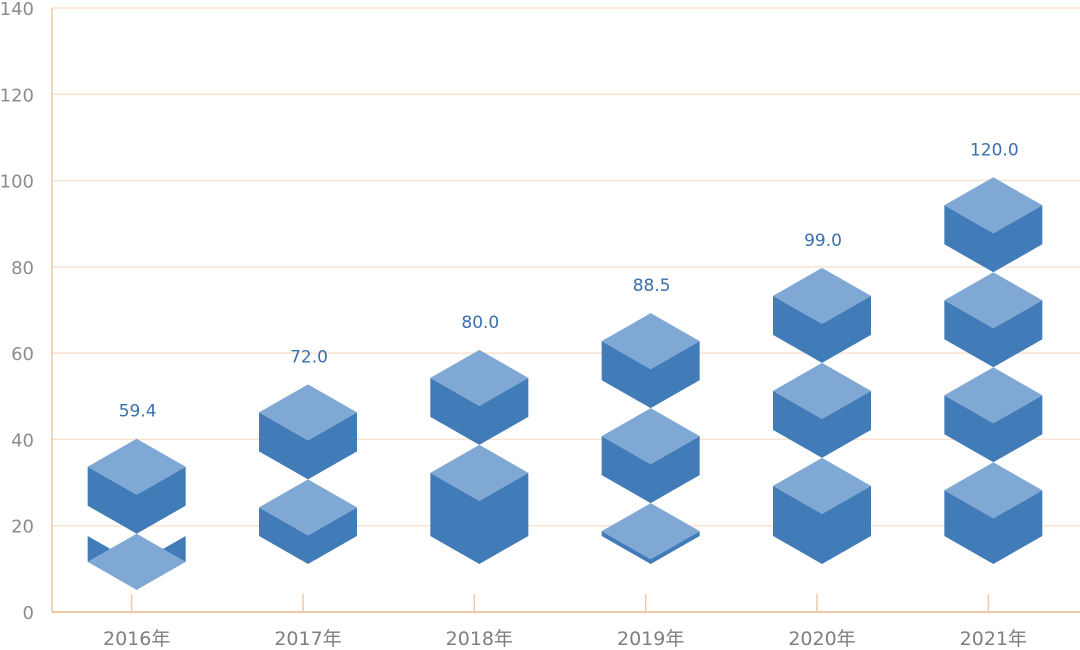  Describe the element at coordinates (823, 241) in the screenshot. I see `data-label: 99.0` at that location.